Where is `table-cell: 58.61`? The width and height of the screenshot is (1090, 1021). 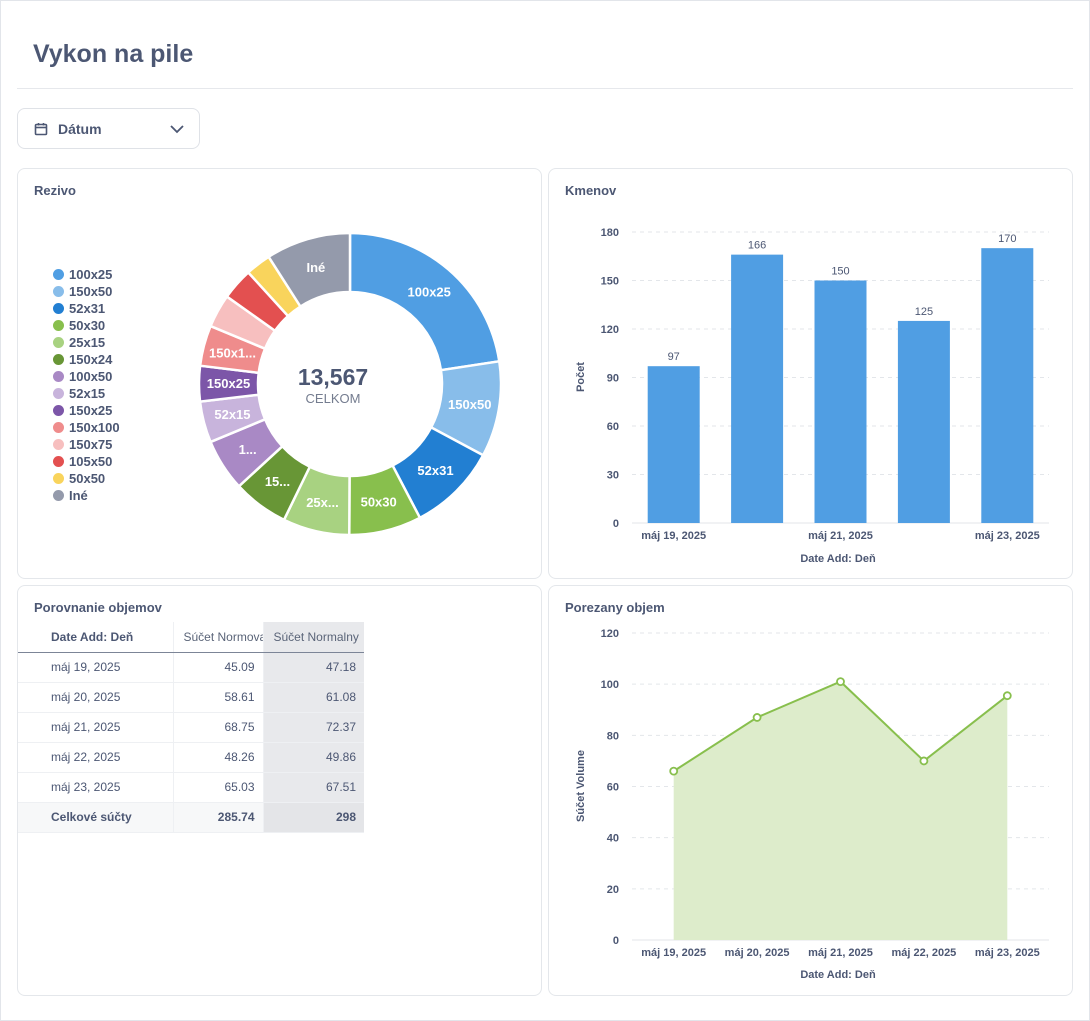
table-cell: 58.61 is located at coordinates (217, 697).